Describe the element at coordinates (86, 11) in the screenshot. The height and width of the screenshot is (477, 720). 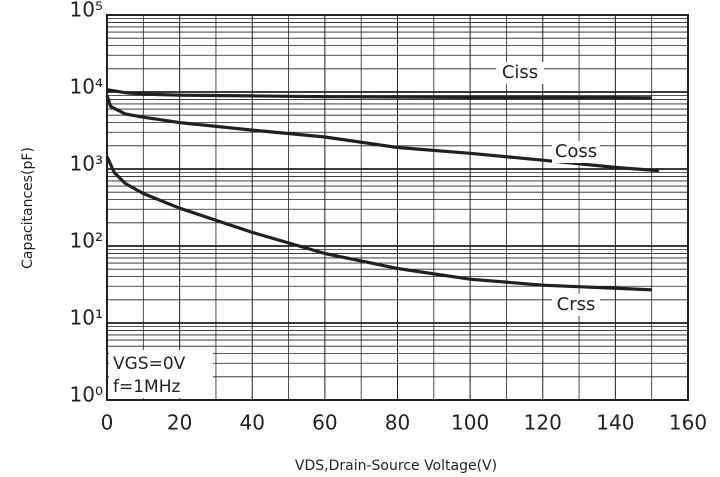
I see `y-tick-label: 10⁵` at that location.